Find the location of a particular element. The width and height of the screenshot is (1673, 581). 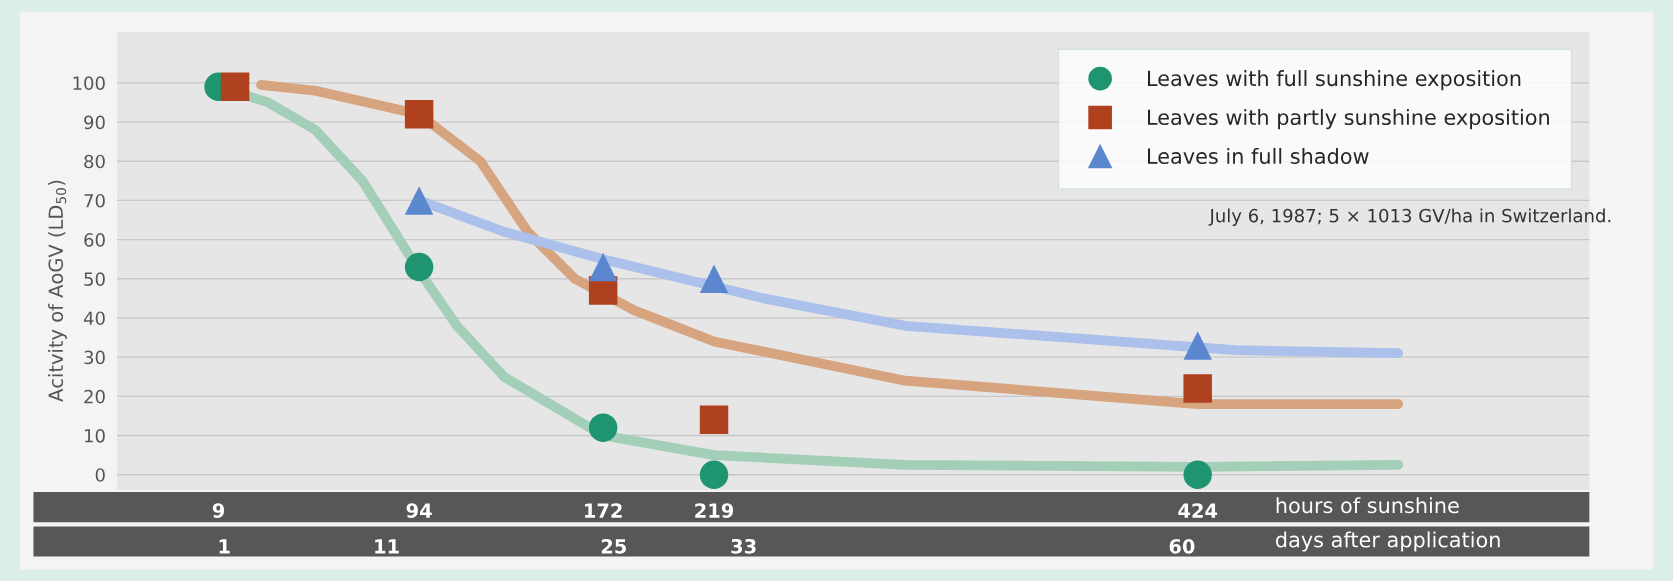

y-tick-label: 100 is located at coordinates (89, 83).